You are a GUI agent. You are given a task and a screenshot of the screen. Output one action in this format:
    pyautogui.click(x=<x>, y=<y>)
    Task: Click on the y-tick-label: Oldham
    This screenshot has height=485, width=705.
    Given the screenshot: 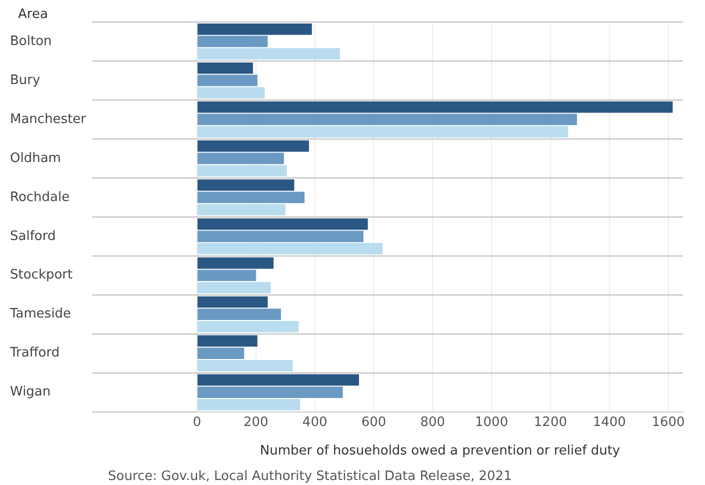 What is the action you would take?
    pyautogui.click(x=35, y=158)
    